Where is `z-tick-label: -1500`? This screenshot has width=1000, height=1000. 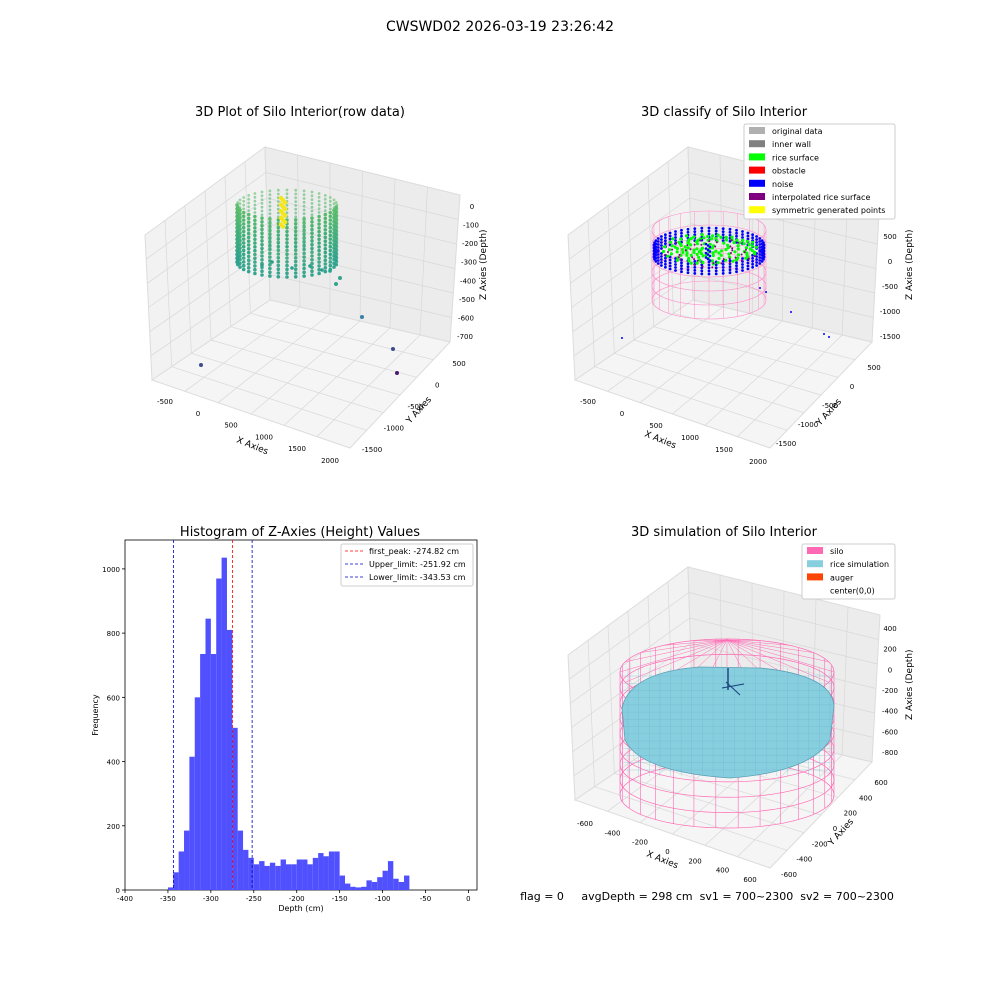
z-tick-label: -1500 is located at coordinates (890, 337).